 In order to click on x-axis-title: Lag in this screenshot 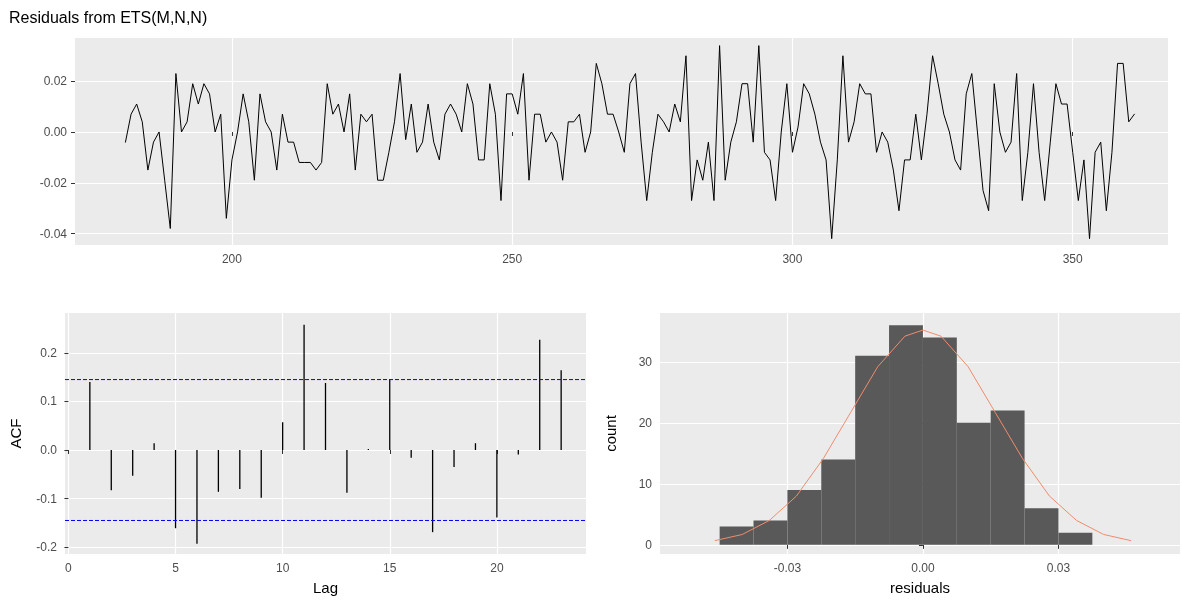, I will do `click(325, 587)`.